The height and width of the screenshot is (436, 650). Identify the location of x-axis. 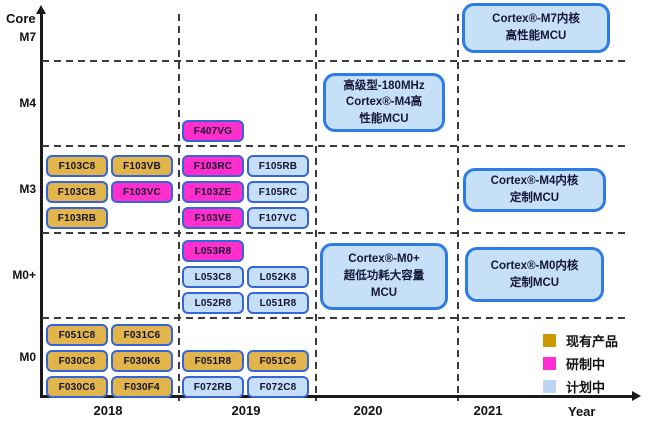
(336, 396).